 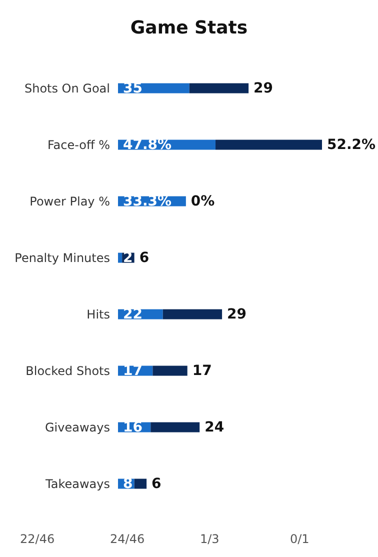 What do you see at coordinates (77, 427) in the screenshot?
I see `y-tick-label: Giveaways` at bounding box center [77, 427].